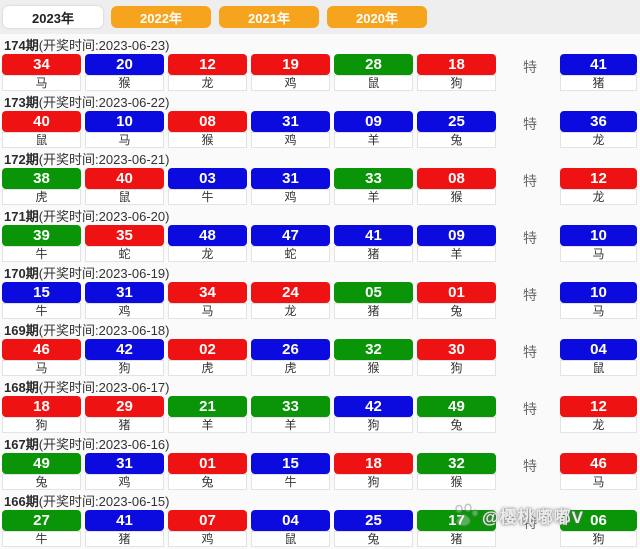 The width and height of the screenshot is (640, 549). I want to click on number-value: 10, so click(598, 292).